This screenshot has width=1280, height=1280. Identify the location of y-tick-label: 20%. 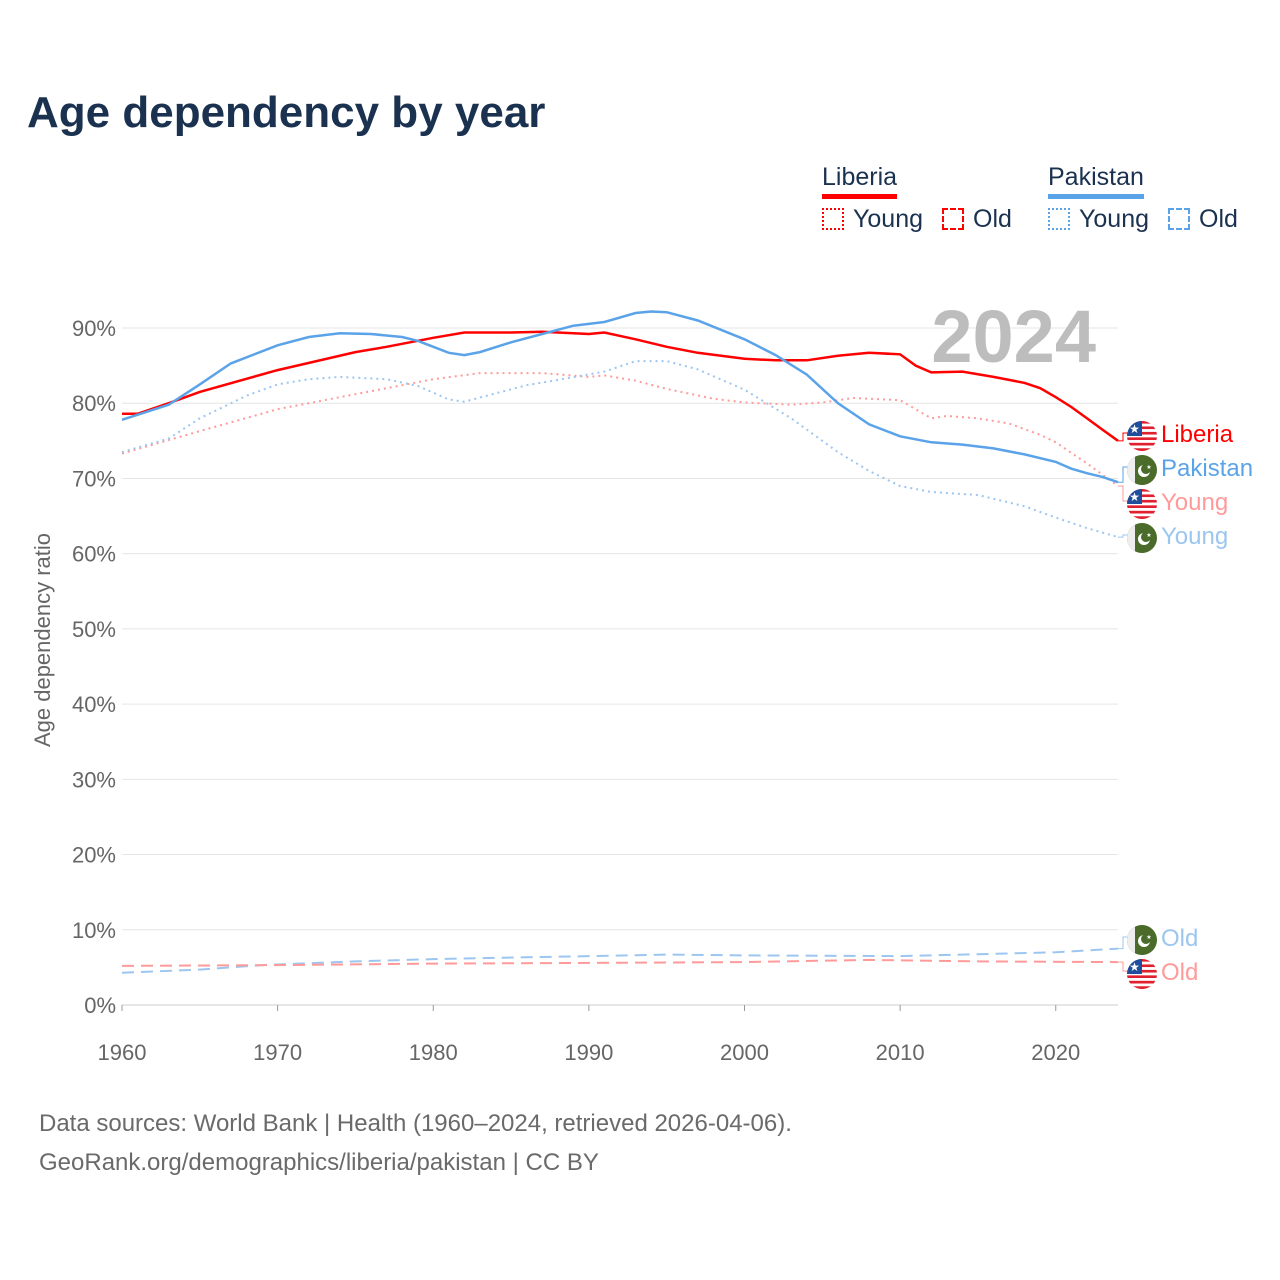
(94, 855).